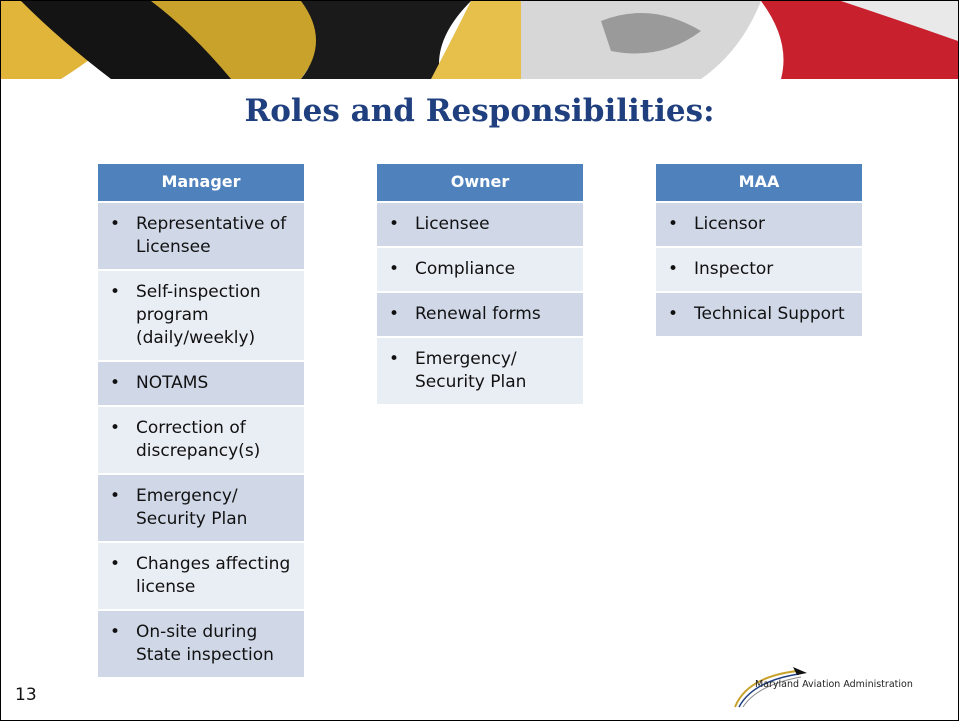  I want to click on column: MAALicensorInspectorTechnical Support, so click(759, 251).